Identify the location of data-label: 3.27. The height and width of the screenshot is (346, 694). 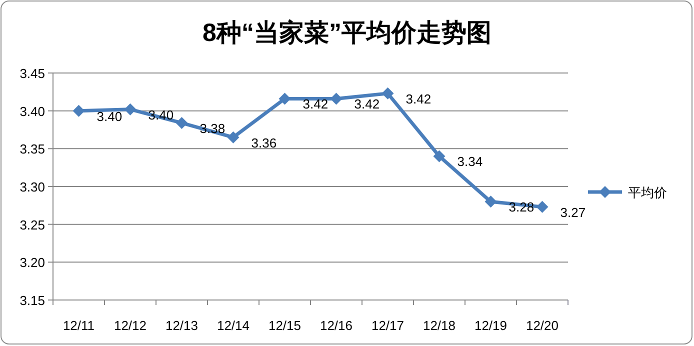
(573, 212).